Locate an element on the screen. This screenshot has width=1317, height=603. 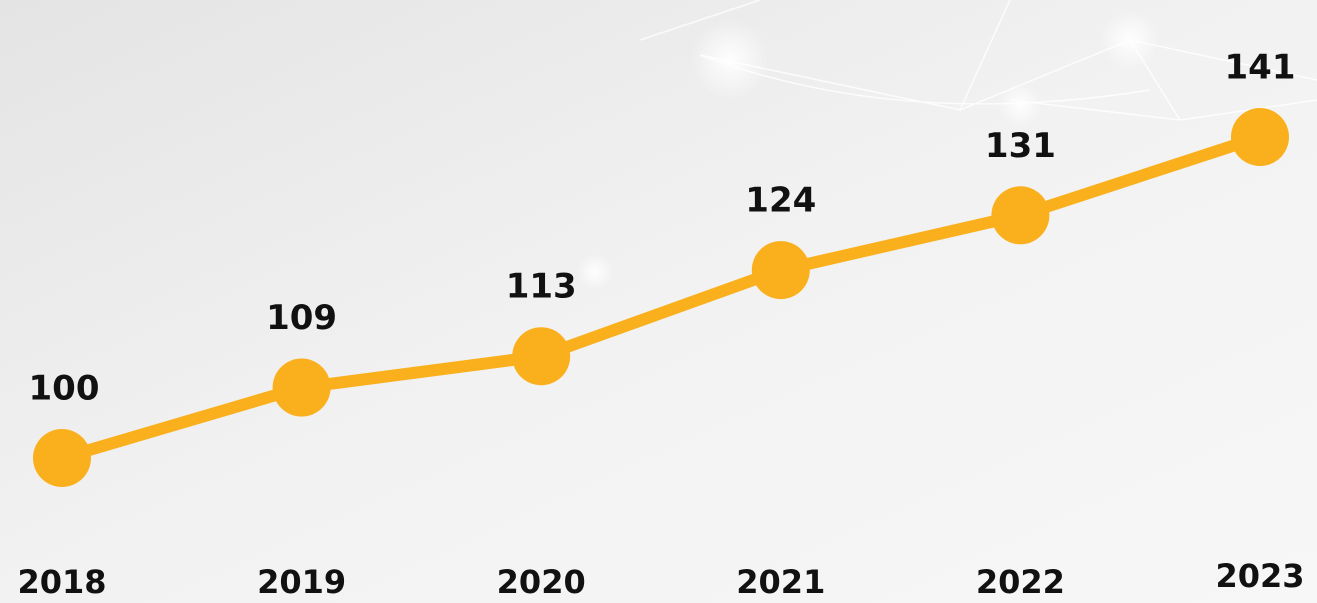
value-label: 131 is located at coordinates (1020, 146).